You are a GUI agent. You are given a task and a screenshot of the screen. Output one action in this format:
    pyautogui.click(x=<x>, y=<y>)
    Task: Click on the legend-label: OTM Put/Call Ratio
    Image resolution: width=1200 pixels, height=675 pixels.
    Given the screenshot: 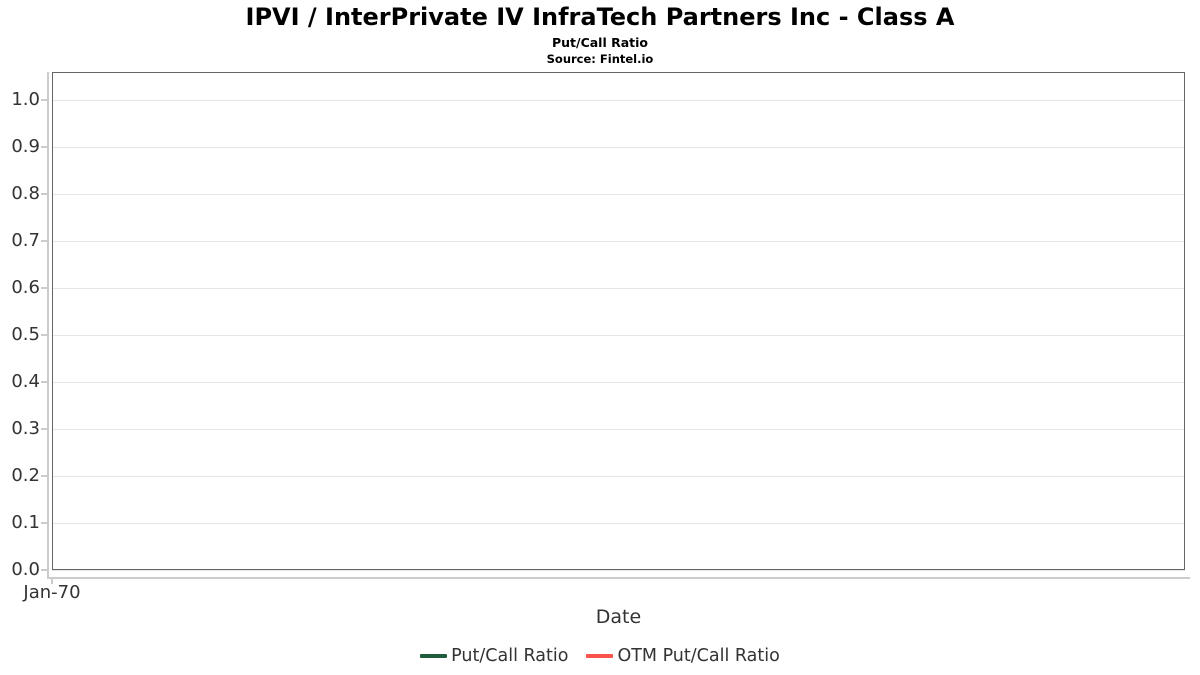 What is the action you would take?
    pyautogui.click(x=698, y=656)
    